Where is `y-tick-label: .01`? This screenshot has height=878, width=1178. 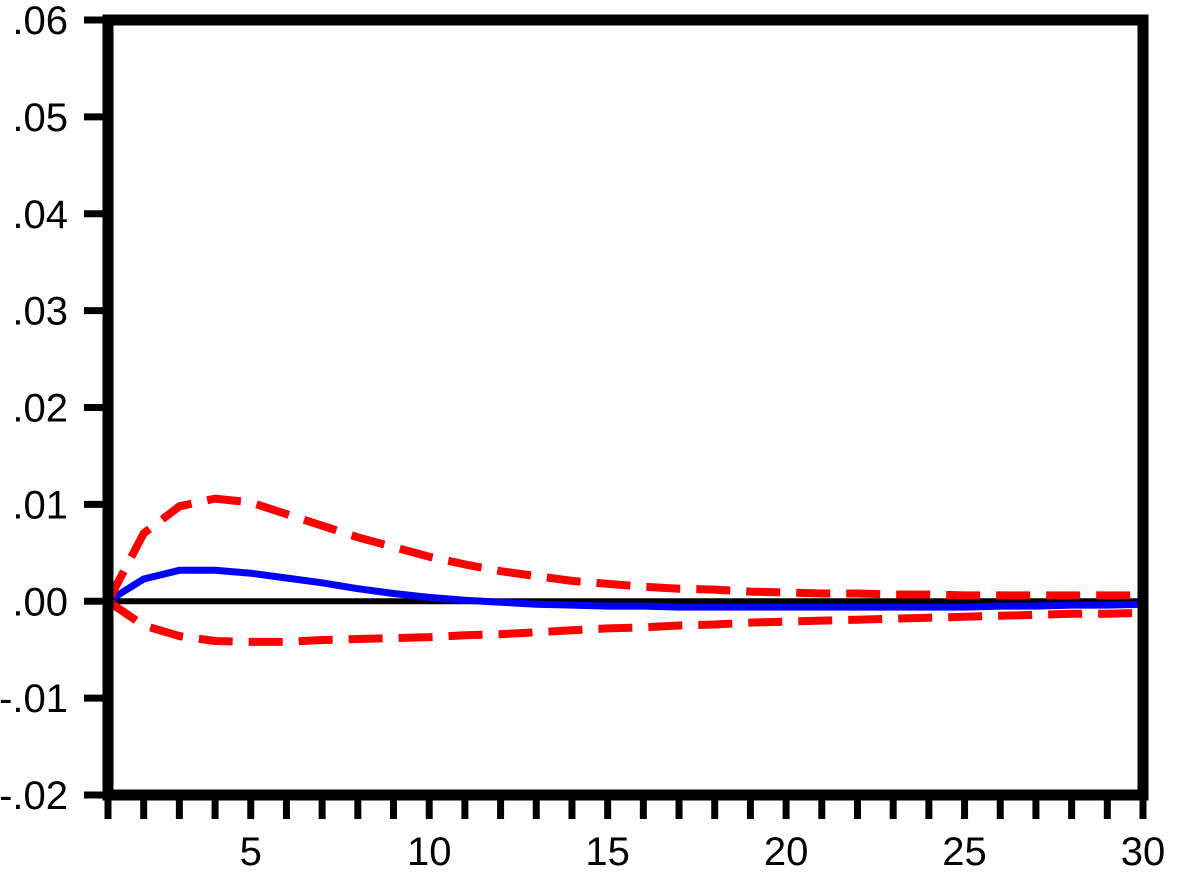
y-tick-label: .01 is located at coordinates (40, 505).